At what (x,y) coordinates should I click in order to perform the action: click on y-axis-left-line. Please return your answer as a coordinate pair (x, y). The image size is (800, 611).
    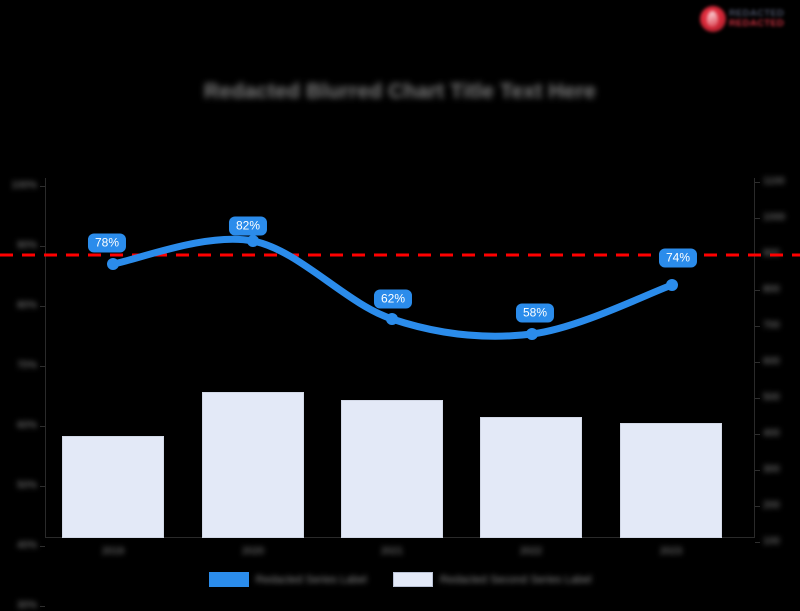
    Looking at the image, I should click on (45, 358).